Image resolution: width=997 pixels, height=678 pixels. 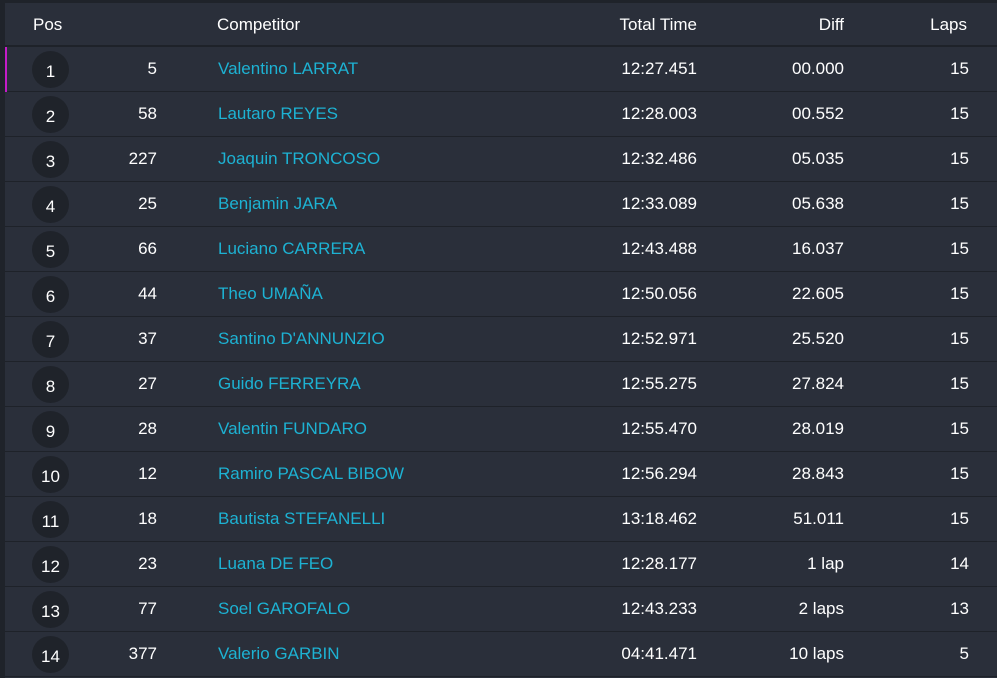 What do you see at coordinates (48, 24) in the screenshot?
I see `header-pos: Pos` at bounding box center [48, 24].